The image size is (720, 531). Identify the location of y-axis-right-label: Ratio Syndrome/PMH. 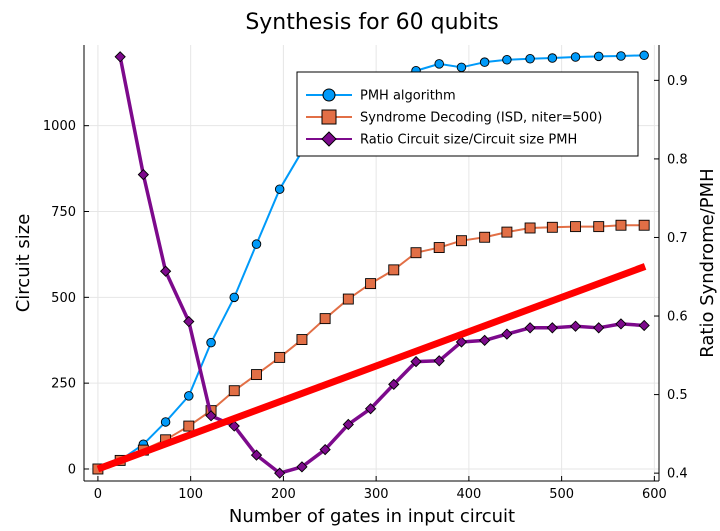
(707, 262).